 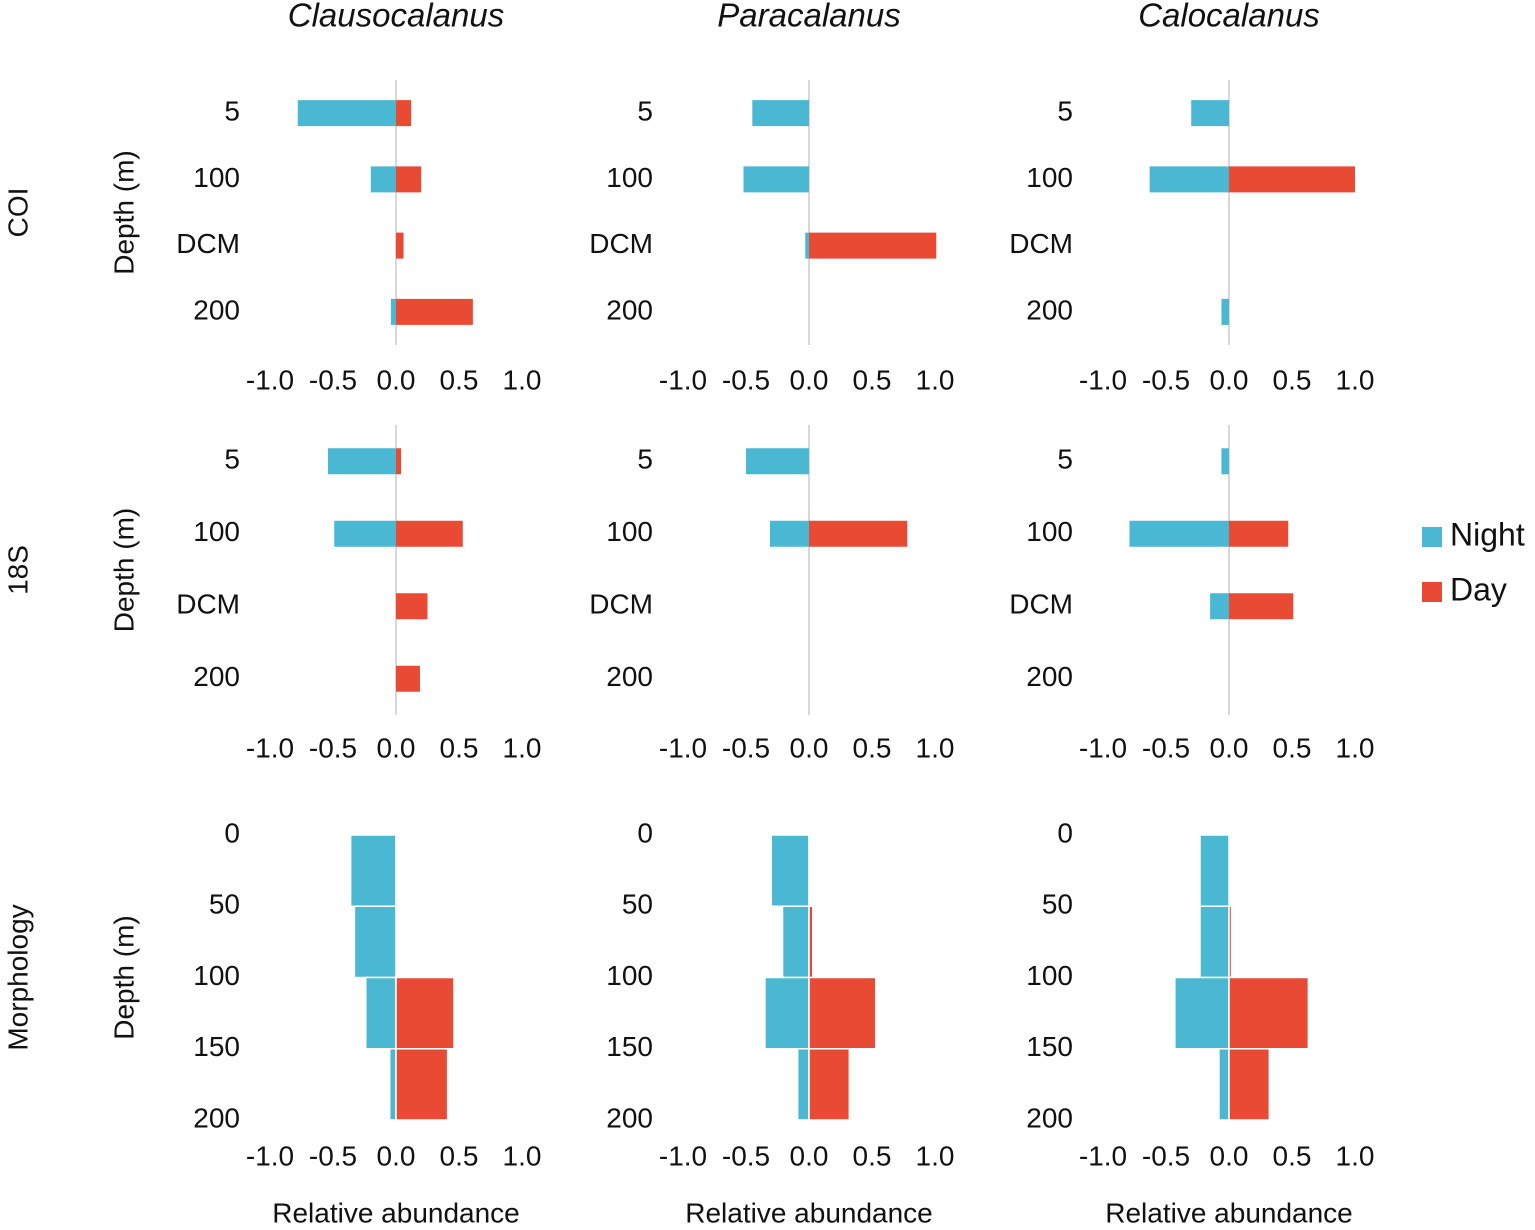 I want to click on column-title: Clausocalanus, so click(x=396, y=17).